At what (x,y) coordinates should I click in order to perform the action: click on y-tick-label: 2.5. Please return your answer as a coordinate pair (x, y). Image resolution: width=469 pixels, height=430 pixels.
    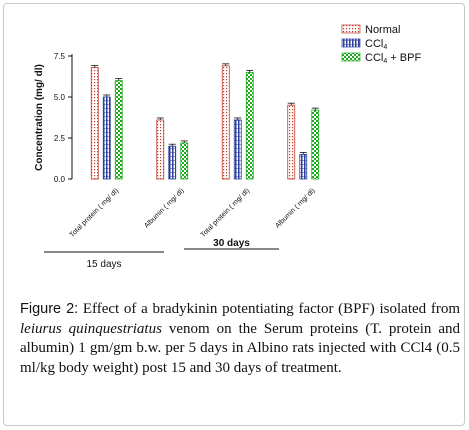
    Looking at the image, I should click on (60, 138).